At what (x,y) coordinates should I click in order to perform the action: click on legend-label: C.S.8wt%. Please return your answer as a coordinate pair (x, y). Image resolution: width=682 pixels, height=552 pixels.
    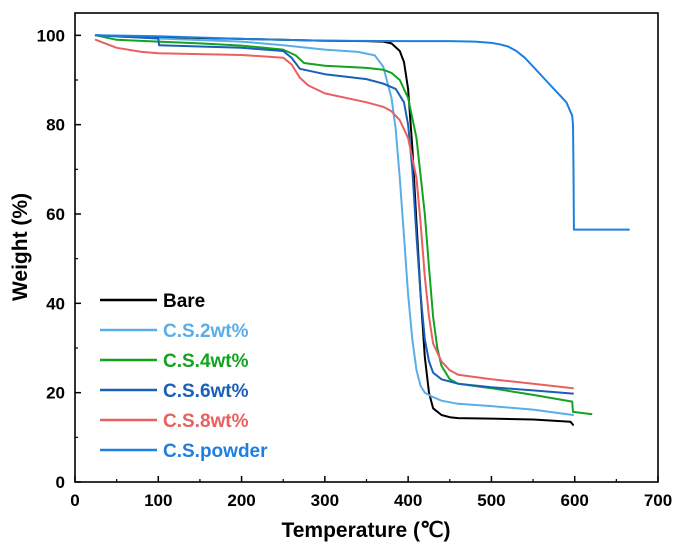
    Looking at the image, I should click on (206, 421).